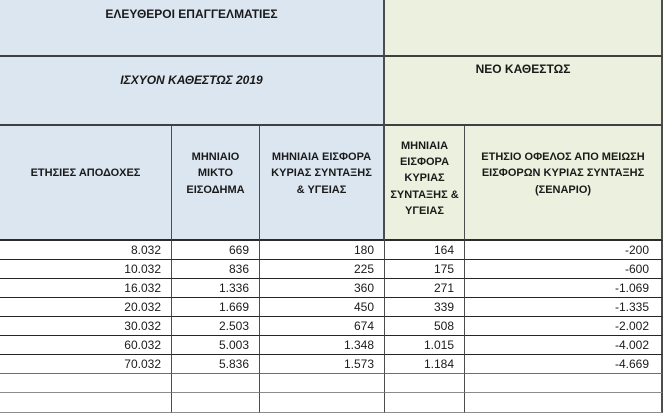 The width and height of the screenshot is (666, 417). Describe the element at coordinates (322, 307) in the screenshot. I see `current-contribution-cell: 450` at that location.